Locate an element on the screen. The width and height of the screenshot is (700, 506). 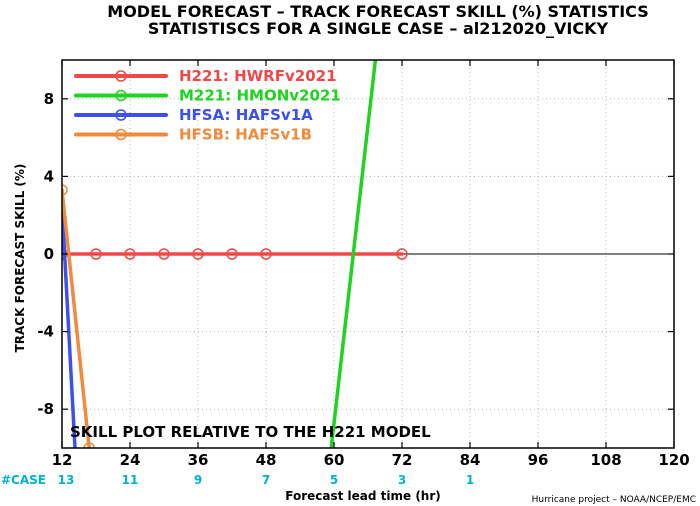
legend-label: HFSB: HAFSv1B is located at coordinates (245, 135).